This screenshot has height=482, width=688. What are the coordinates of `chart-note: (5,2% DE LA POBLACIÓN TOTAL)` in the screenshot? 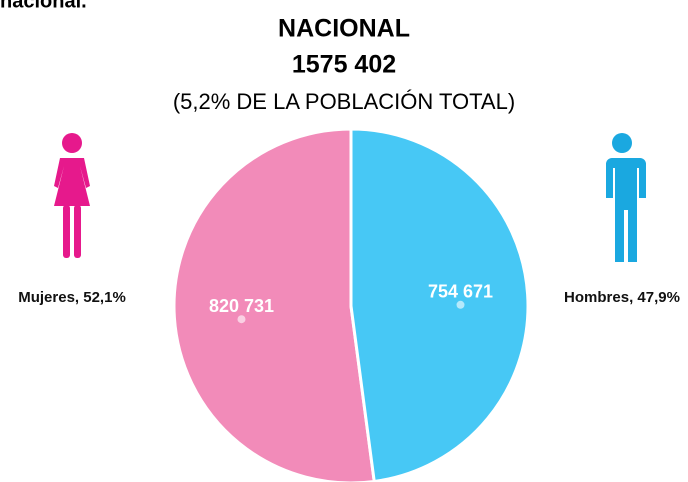 It's located at (344, 101).